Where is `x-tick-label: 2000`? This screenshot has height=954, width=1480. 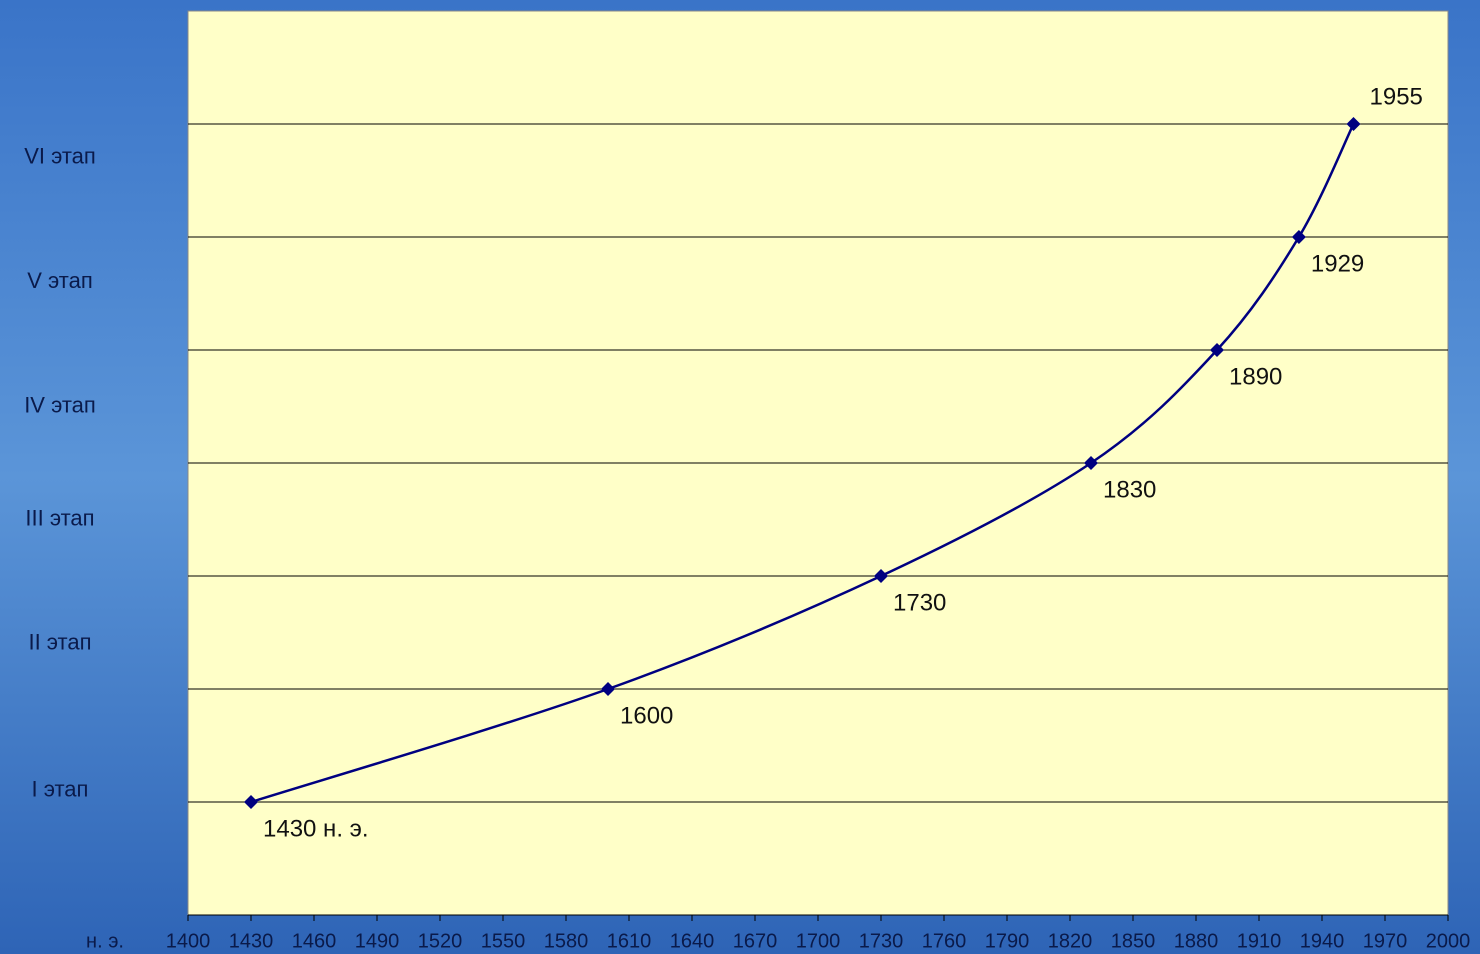 x-tick-label: 2000 is located at coordinates (1448, 941).